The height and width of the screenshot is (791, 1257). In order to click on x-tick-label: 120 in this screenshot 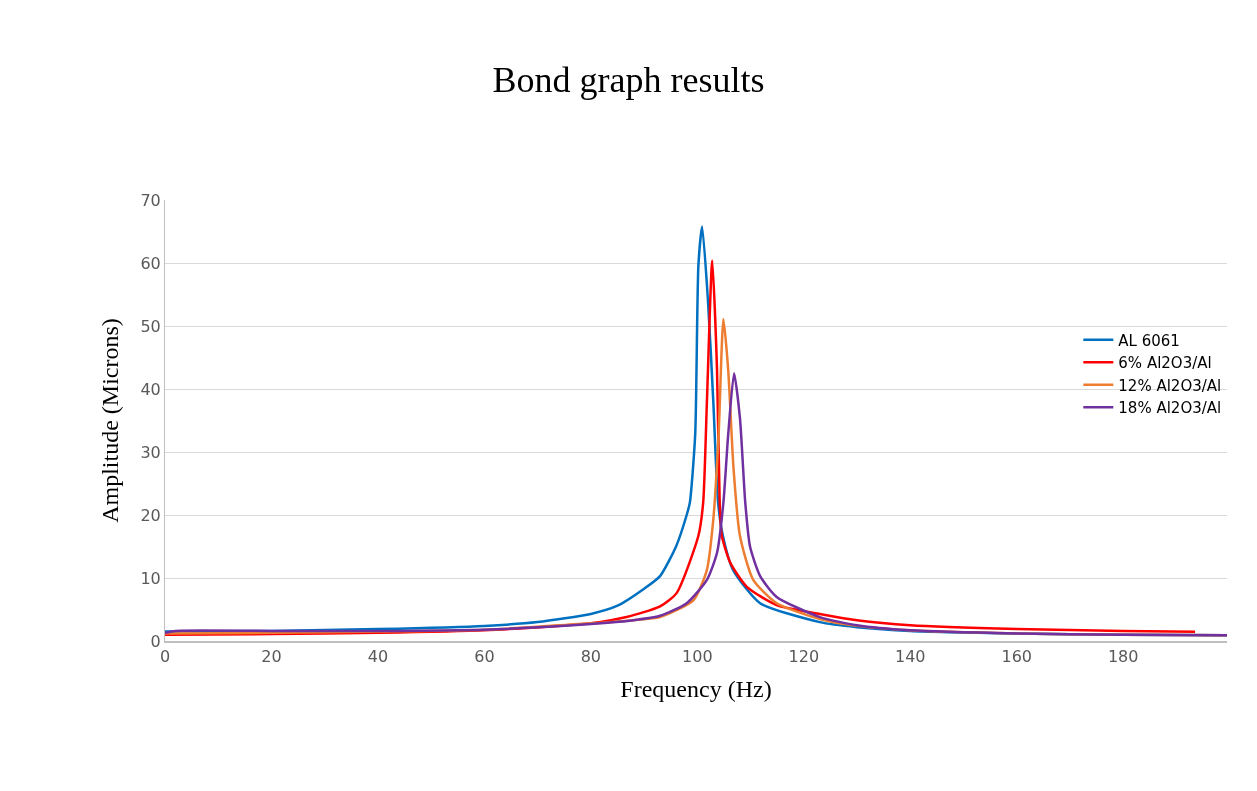, I will do `click(804, 657)`.